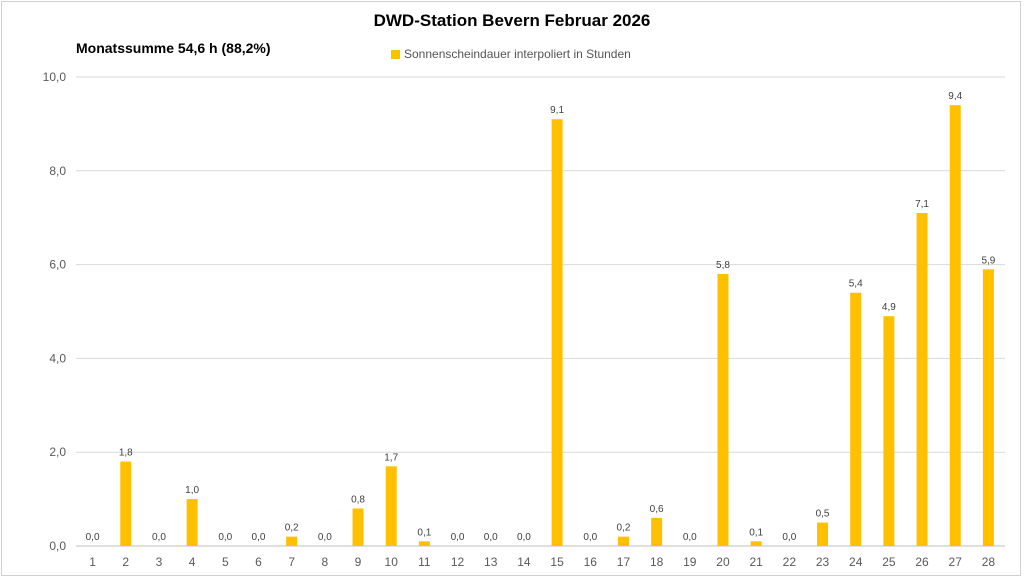 This screenshot has width=1024, height=579. Describe the element at coordinates (756, 562) in the screenshot. I see `x-tick-label: 21` at that location.